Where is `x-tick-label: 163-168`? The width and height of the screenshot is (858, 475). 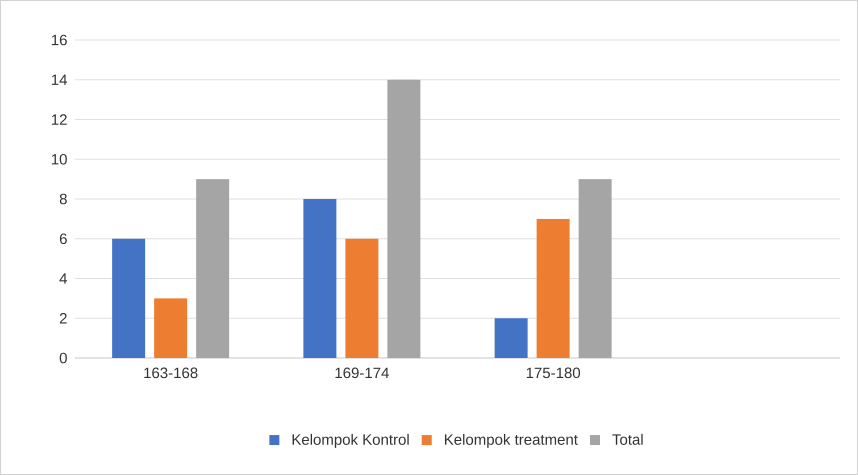 x-tick-label: 163-168 is located at coordinates (171, 373).